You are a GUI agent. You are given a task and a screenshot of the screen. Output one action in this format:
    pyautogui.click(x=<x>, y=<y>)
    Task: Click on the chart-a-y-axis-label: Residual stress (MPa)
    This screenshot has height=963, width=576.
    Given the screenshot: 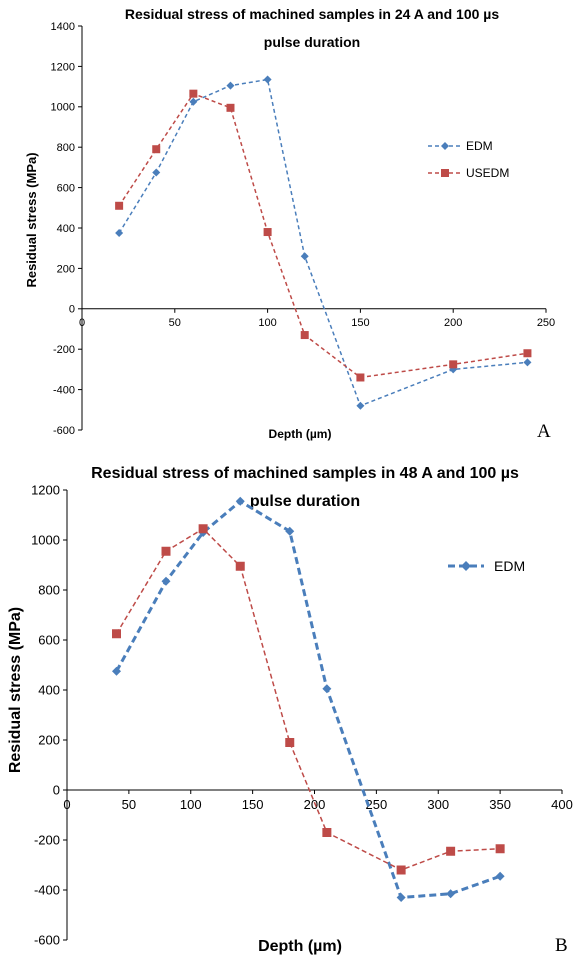 What is the action you would take?
    pyautogui.click(x=31, y=219)
    